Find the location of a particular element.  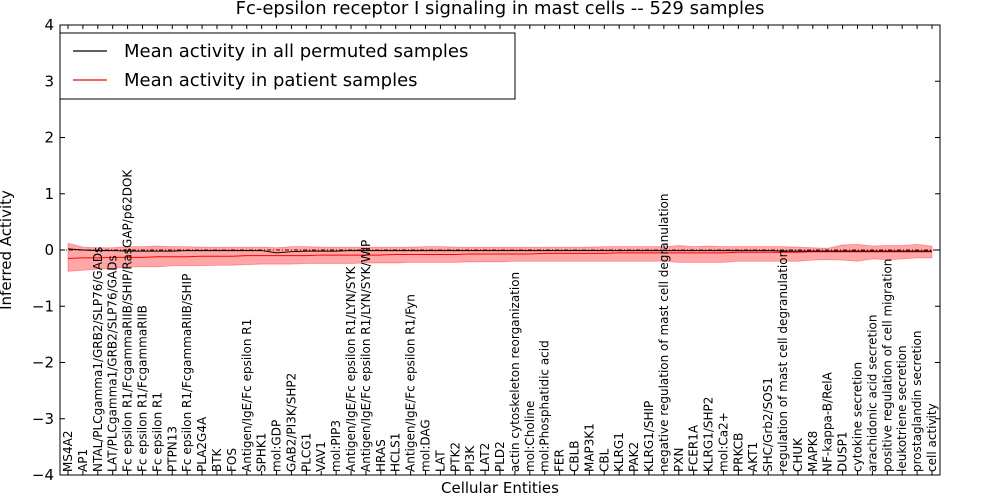

x-tick-label: FER is located at coordinates (560, 460).